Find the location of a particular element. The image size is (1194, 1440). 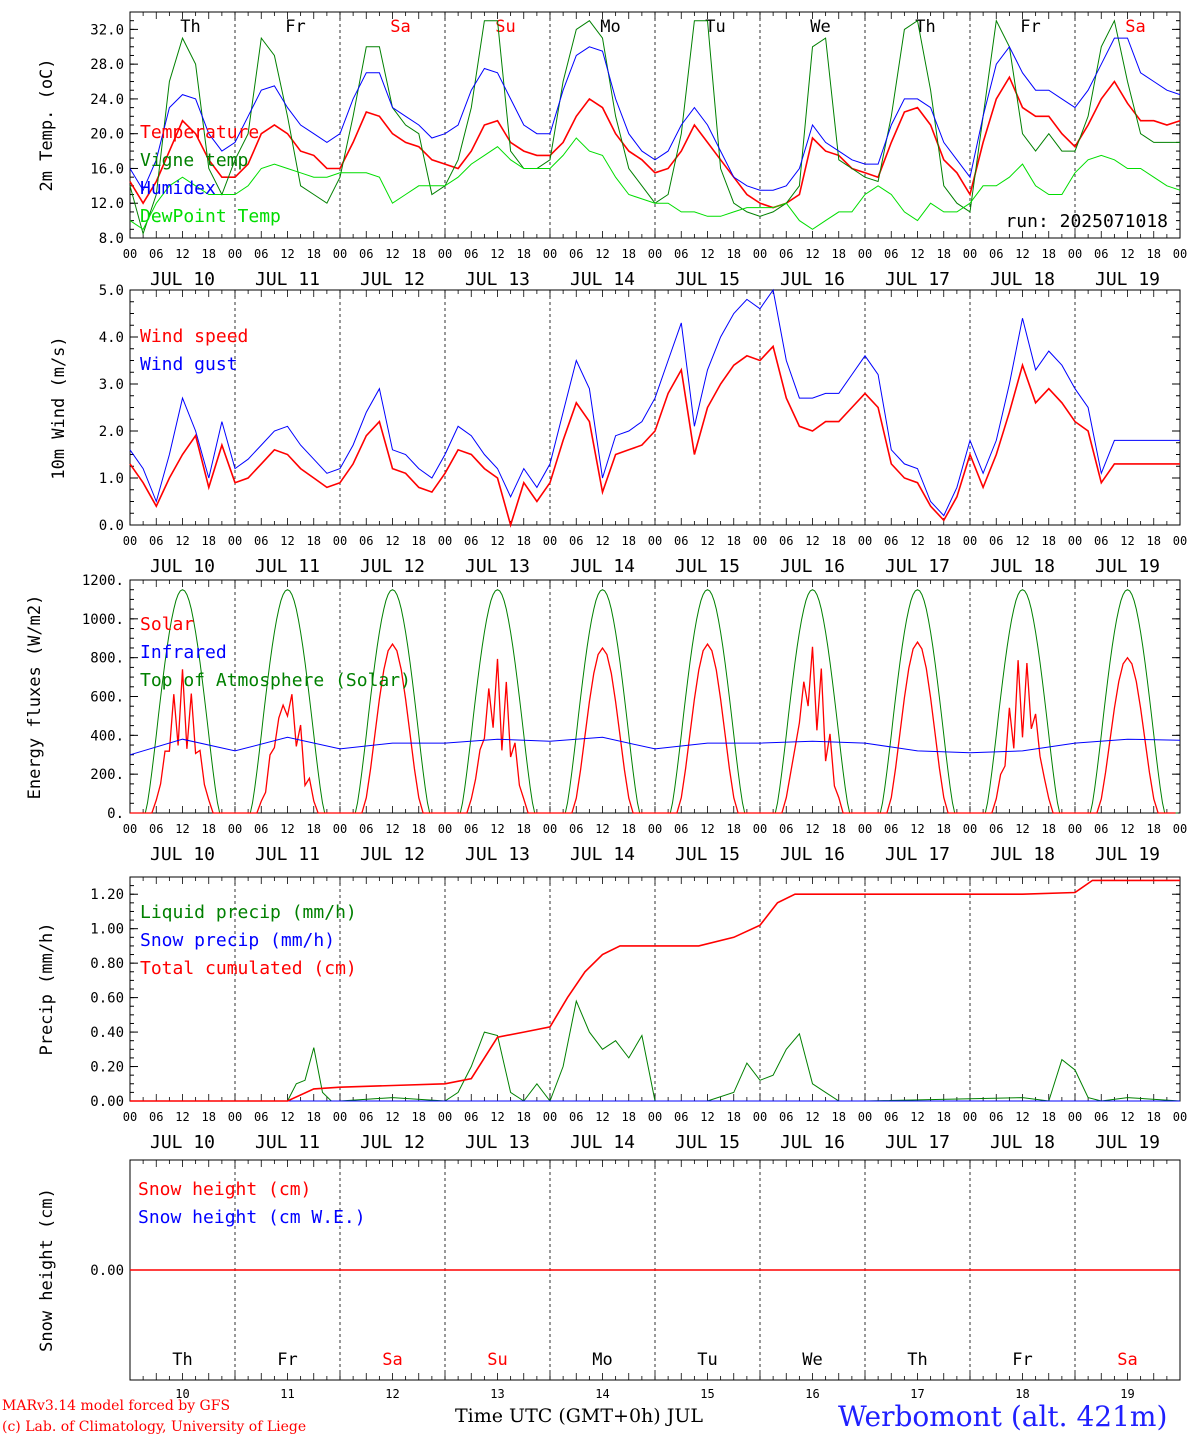

legend-entry: Total cumulated (cm) is located at coordinates (248, 968).